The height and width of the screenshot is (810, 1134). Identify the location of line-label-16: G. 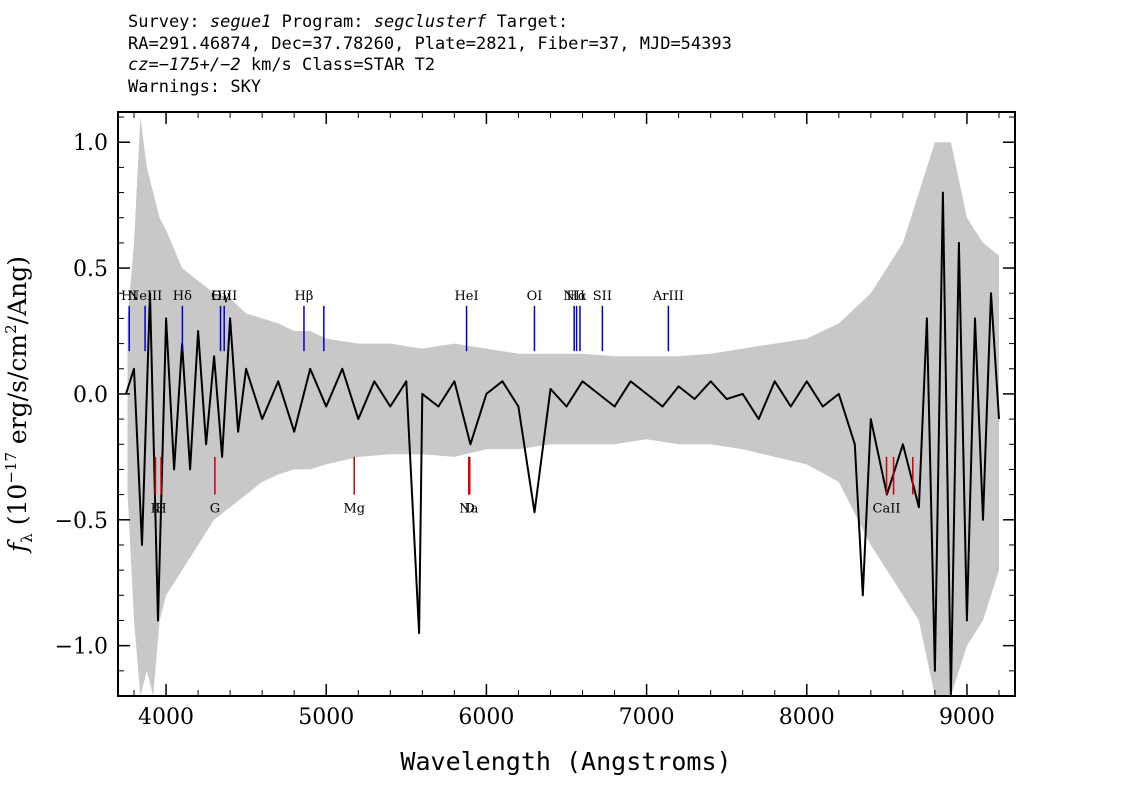
(215, 509).